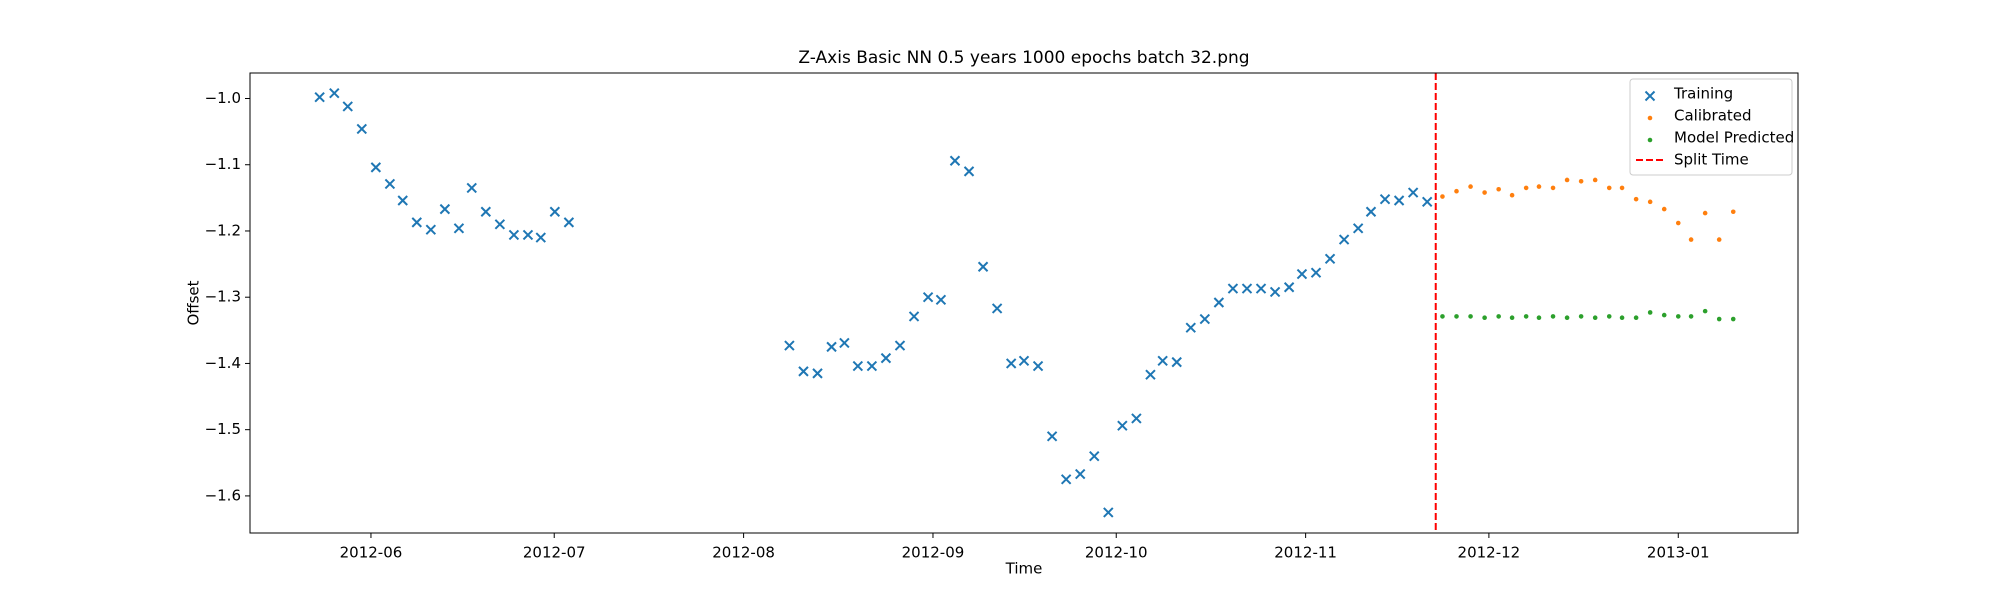  Describe the element at coordinates (1713, 116) in the screenshot. I see `legend-label: Calibrated` at that location.